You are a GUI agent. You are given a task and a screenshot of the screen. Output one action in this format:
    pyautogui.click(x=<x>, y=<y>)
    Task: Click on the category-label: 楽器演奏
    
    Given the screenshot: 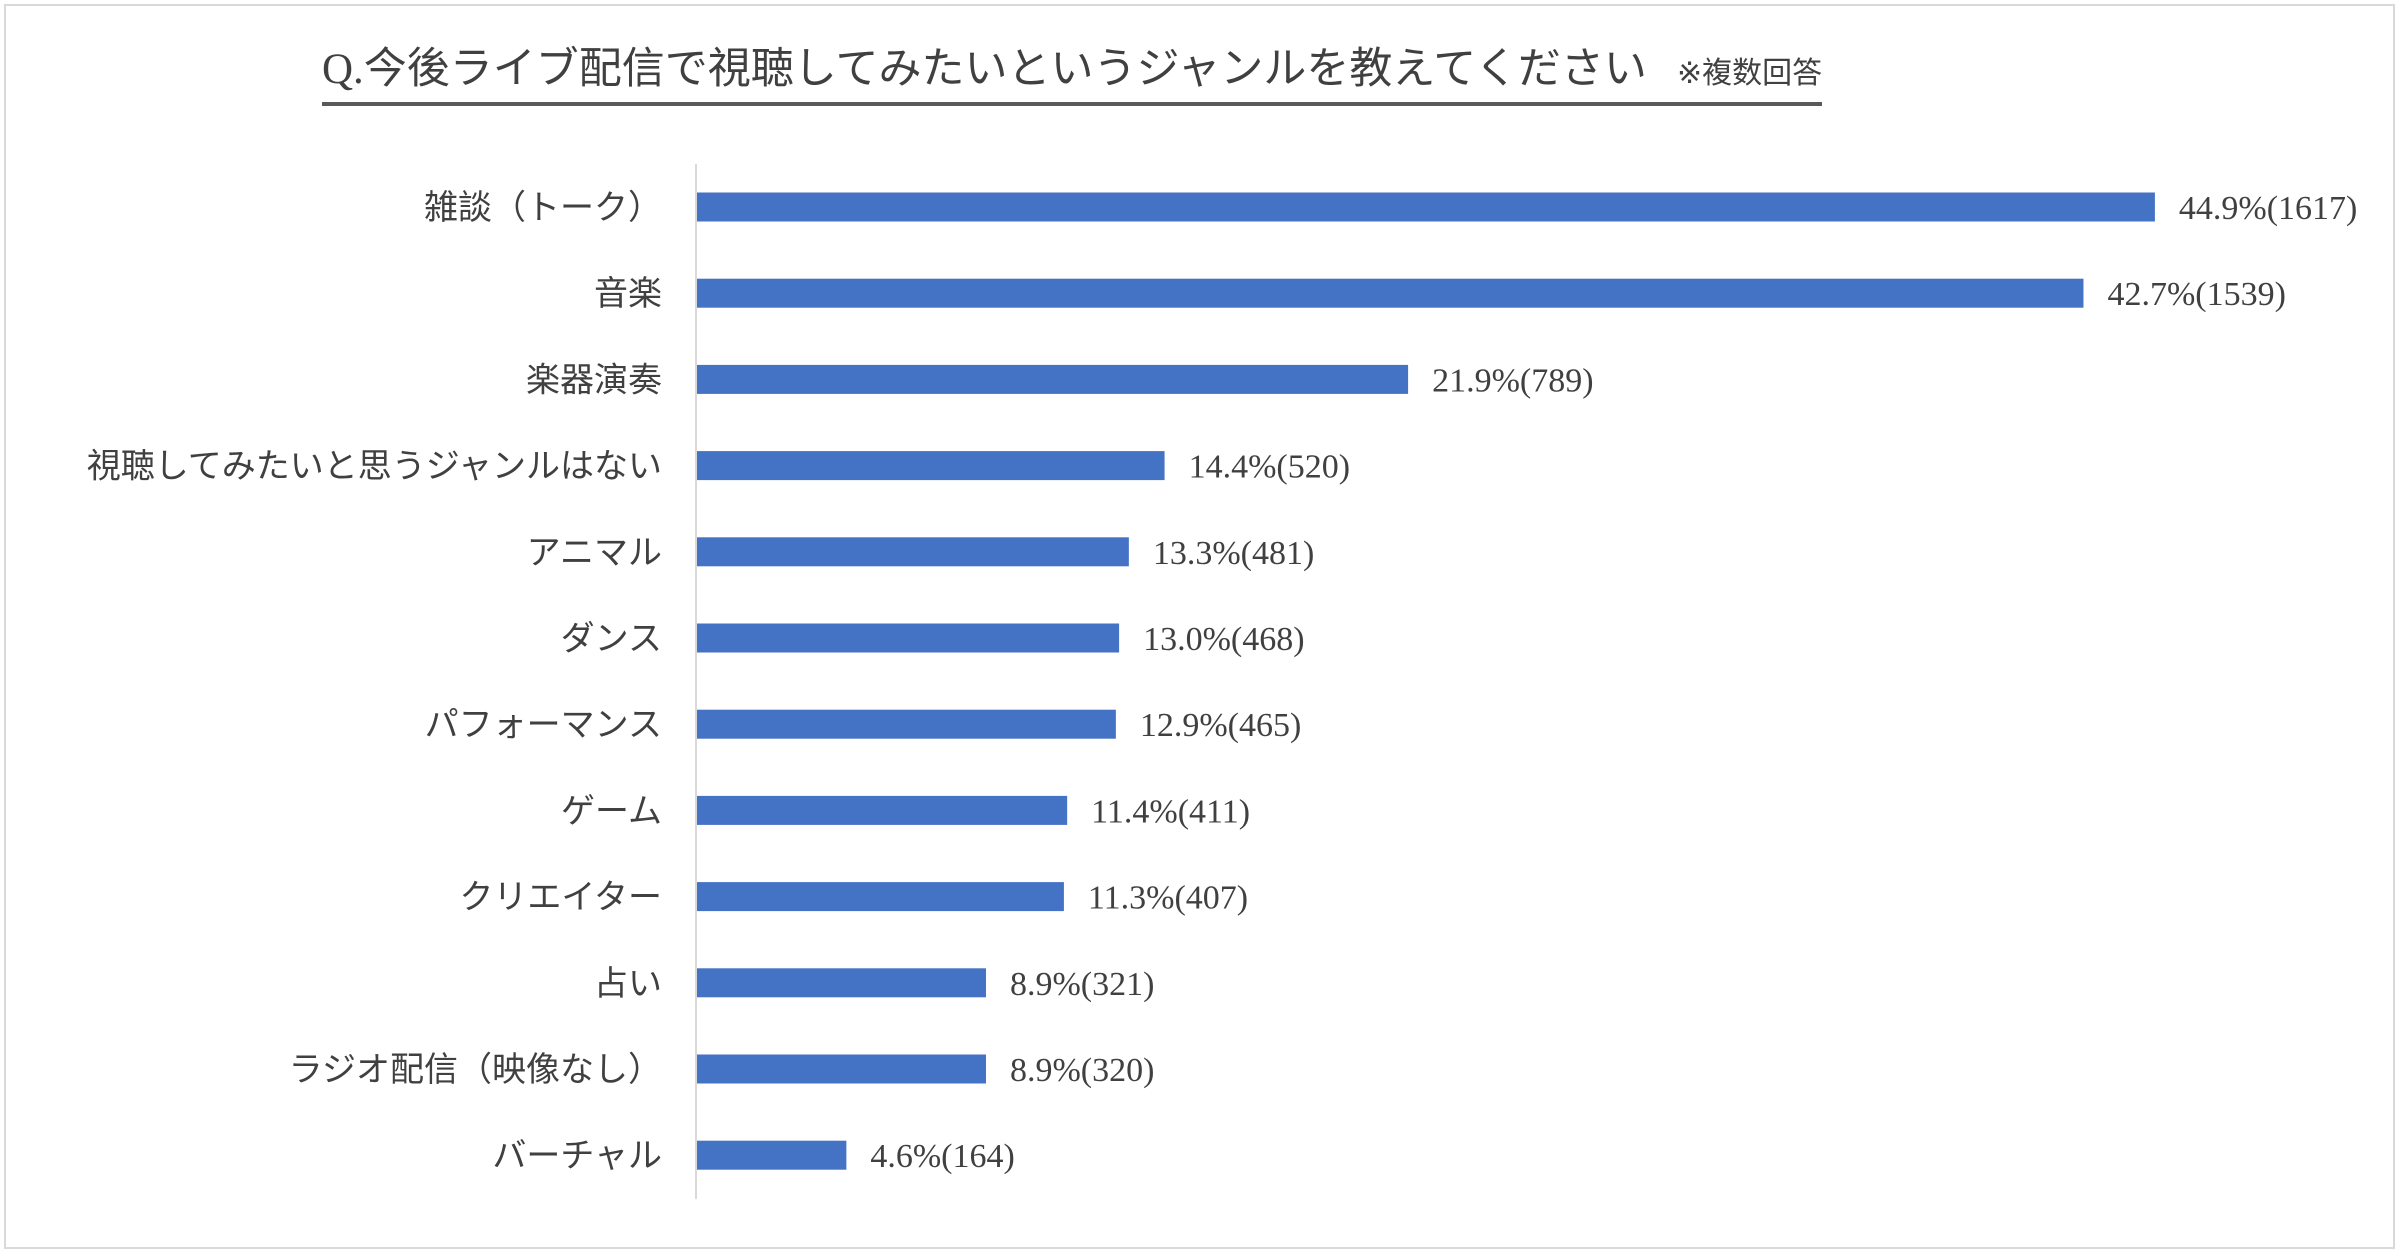 What is the action you would take?
    pyautogui.click(x=594, y=380)
    